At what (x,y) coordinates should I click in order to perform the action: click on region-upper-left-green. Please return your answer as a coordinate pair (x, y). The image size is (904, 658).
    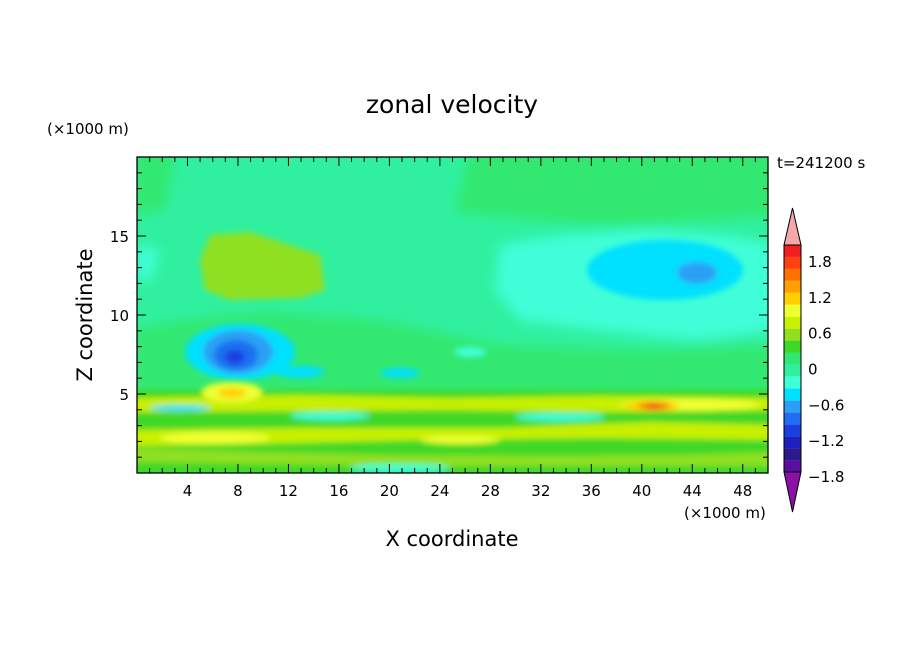
    Looking at the image, I should click on (155, 185).